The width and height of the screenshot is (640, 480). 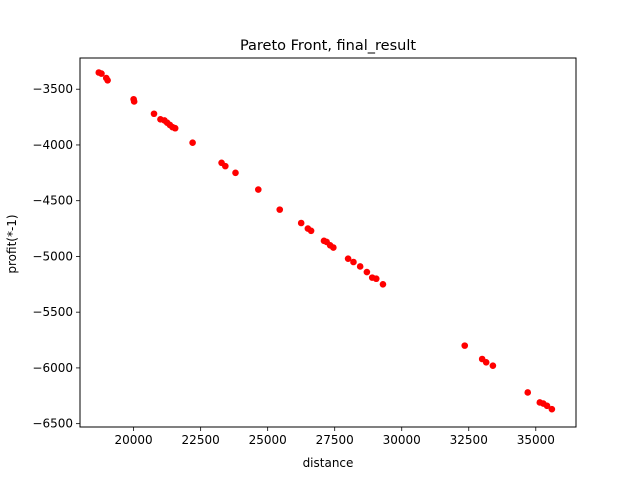 What do you see at coordinates (52, 368) in the screenshot?
I see `y-tick-label: −6000` at bounding box center [52, 368].